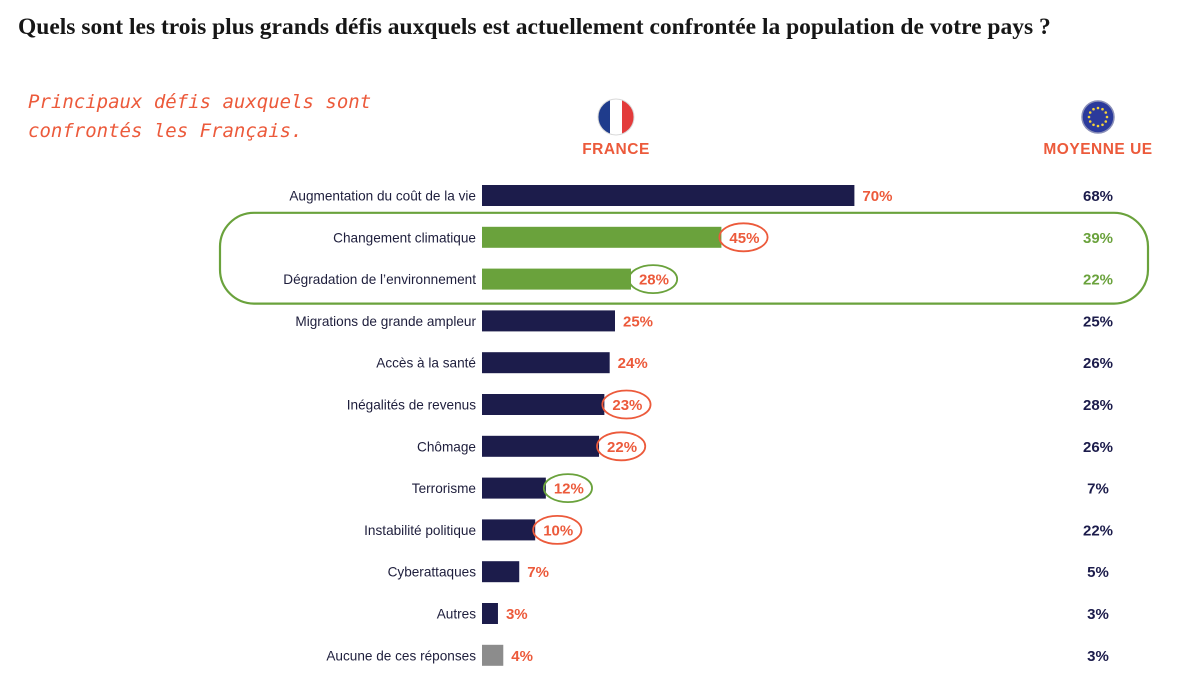  I want to click on category-label: Inégalités de revenus, so click(411, 405).